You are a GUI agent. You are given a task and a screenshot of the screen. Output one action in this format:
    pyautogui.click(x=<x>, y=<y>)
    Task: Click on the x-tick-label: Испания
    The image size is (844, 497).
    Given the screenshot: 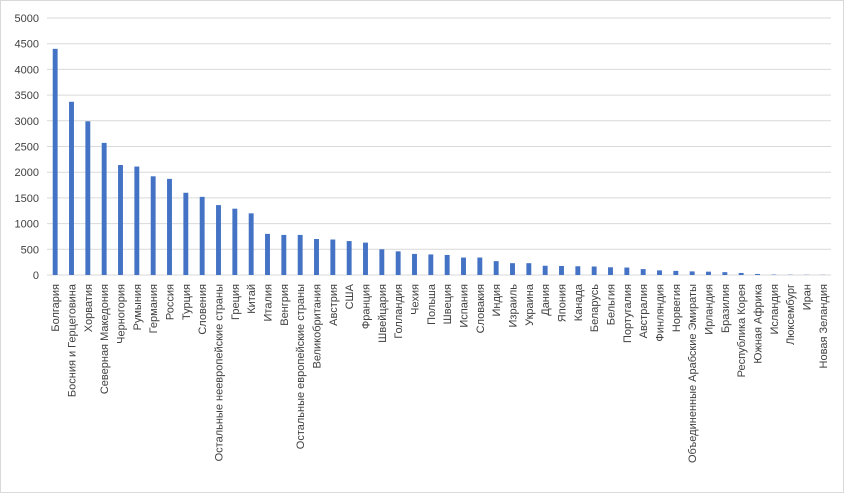 What is the action you would take?
    pyautogui.click(x=465, y=306)
    